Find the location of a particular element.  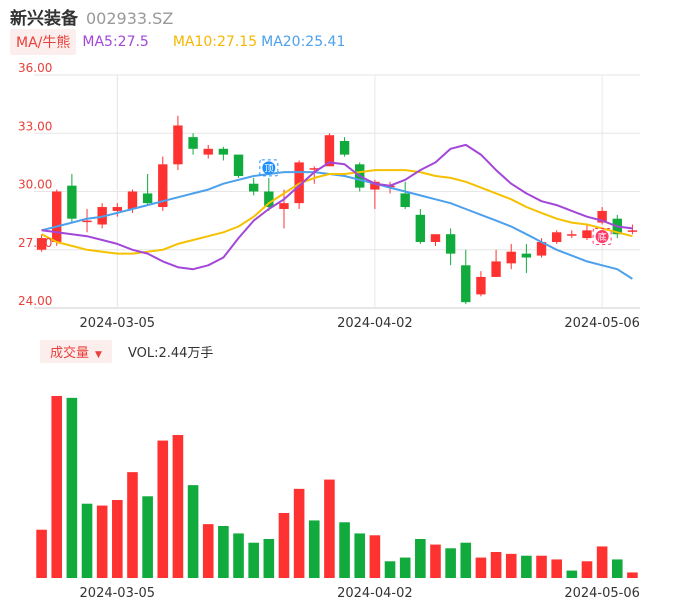

price-tick-label: 24.00 is located at coordinates (35, 301).